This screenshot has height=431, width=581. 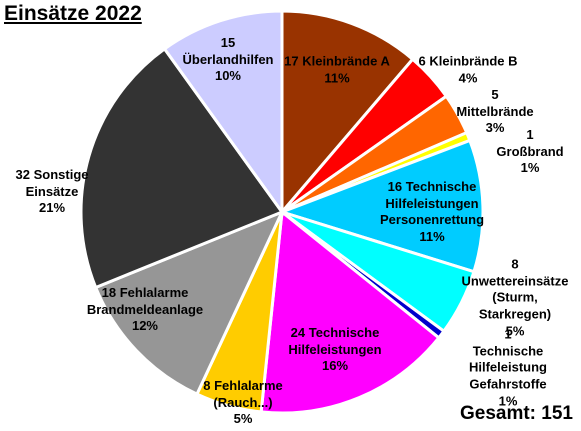 I want to click on slice-label: 32 Sonstige Einsätze 21%, so click(x=52, y=192).